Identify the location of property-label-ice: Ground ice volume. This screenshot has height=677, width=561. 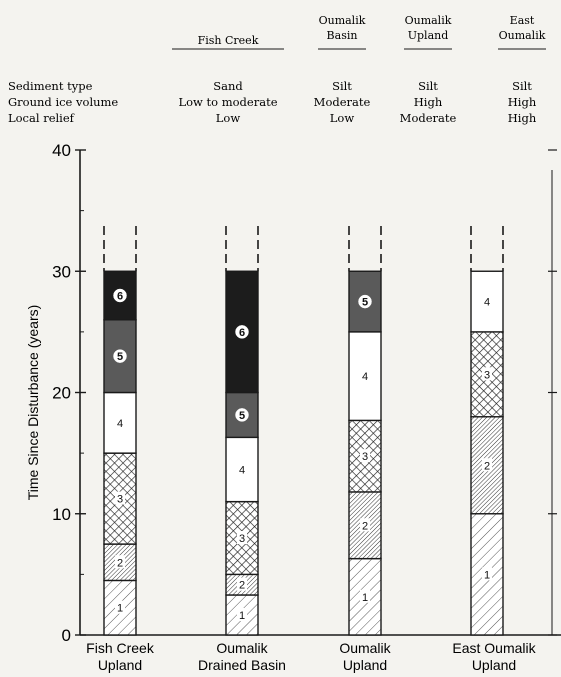
(63, 102).